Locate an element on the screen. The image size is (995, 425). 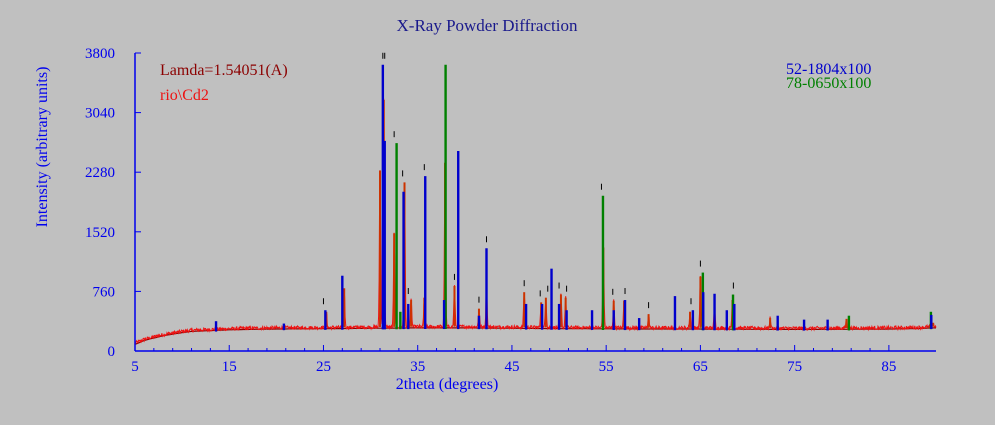
y-tick-label: 2280 is located at coordinates (100, 173).